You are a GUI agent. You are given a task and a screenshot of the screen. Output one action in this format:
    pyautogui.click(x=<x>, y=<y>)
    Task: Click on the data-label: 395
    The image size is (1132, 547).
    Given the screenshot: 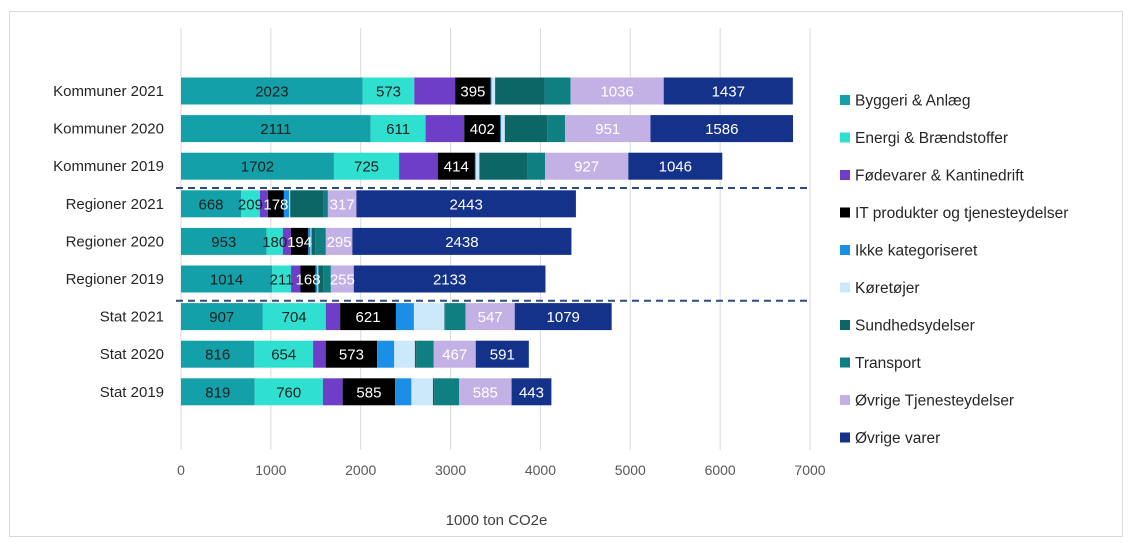 What is the action you would take?
    pyautogui.click(x=472, y=92)
    